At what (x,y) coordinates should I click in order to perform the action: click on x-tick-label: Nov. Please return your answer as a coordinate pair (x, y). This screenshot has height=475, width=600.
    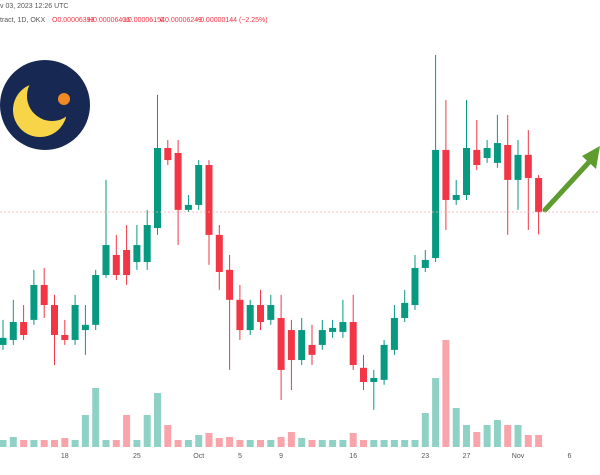
    Looking at the image, I should click on (518, 456).